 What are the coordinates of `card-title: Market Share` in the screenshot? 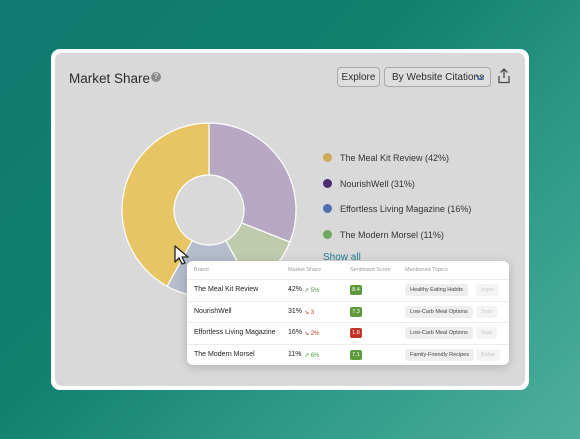 It's located at (110, 78).